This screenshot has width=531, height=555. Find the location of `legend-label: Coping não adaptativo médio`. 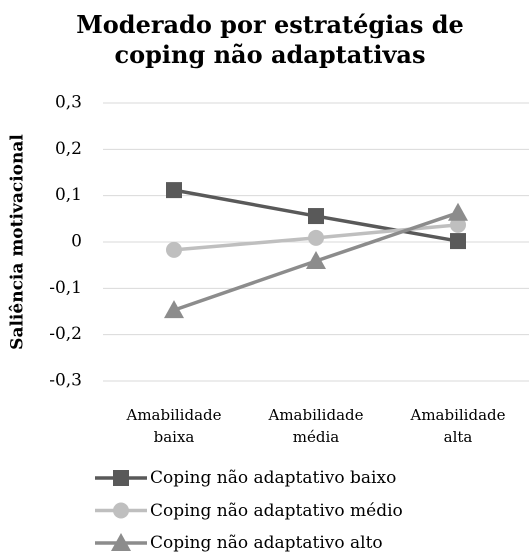

legend-label: Coping não adaptativo médio is located at coordinates (276, 510).